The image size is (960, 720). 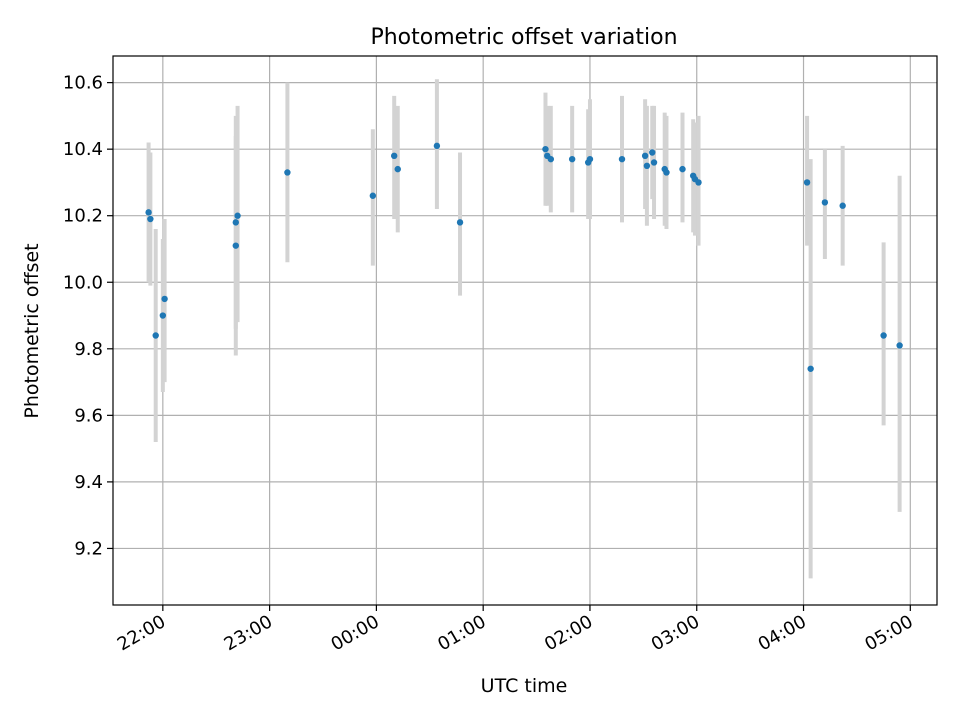 I want to click on x-axis-label: UTC time, so click(x=524, y=686).